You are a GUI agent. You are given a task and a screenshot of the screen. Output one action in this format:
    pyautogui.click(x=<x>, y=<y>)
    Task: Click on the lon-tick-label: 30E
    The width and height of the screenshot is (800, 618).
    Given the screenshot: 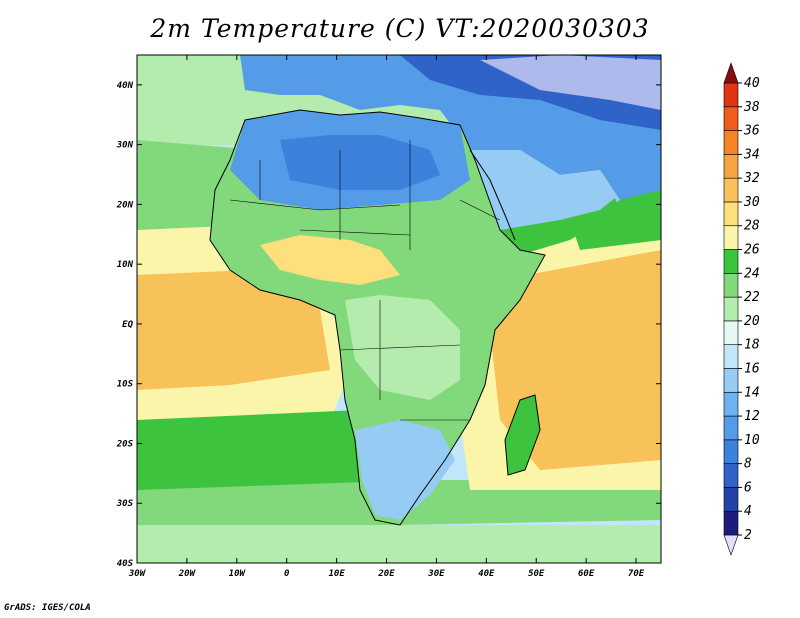 What is the action you would take?
    pyautogui.click(x=436, y=574)
    